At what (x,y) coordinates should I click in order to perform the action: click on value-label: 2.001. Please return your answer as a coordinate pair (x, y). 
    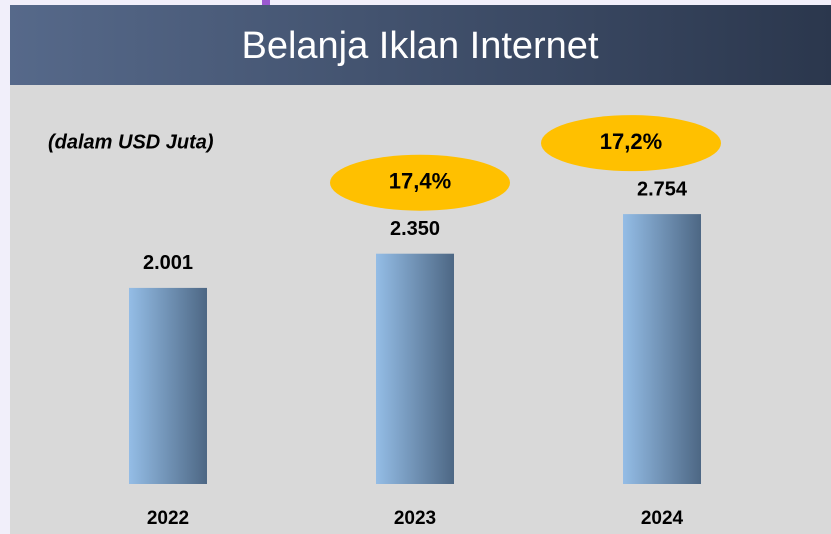
    Looking at the image, I should click on (168, 263).